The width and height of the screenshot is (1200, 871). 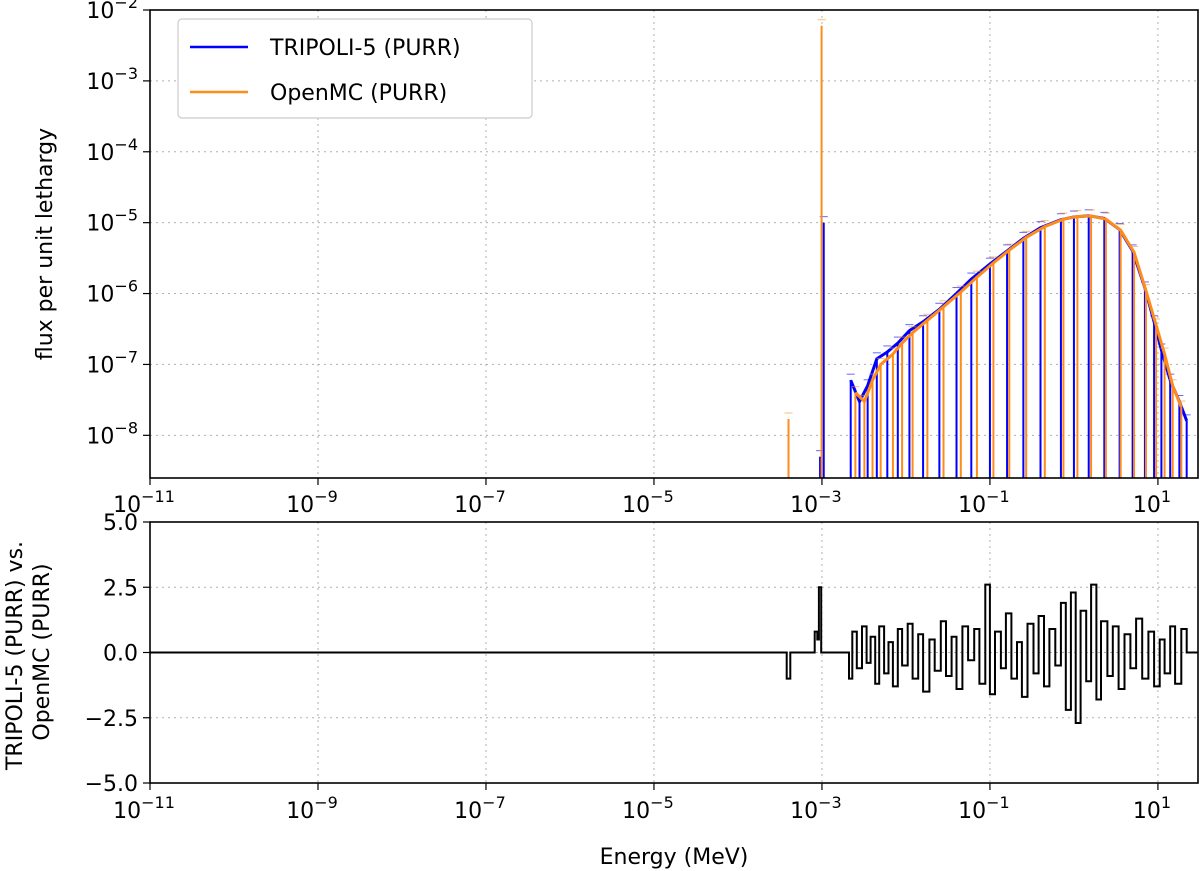 I want to click on comparison-curve, so click(x=674, y=653).